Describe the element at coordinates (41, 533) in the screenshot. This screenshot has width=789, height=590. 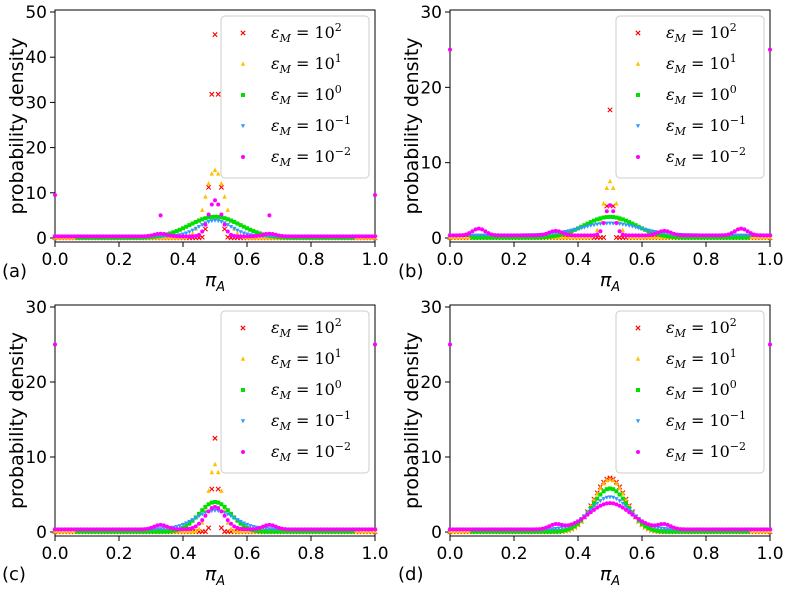
I see `y-tick-label: 0` at that location.